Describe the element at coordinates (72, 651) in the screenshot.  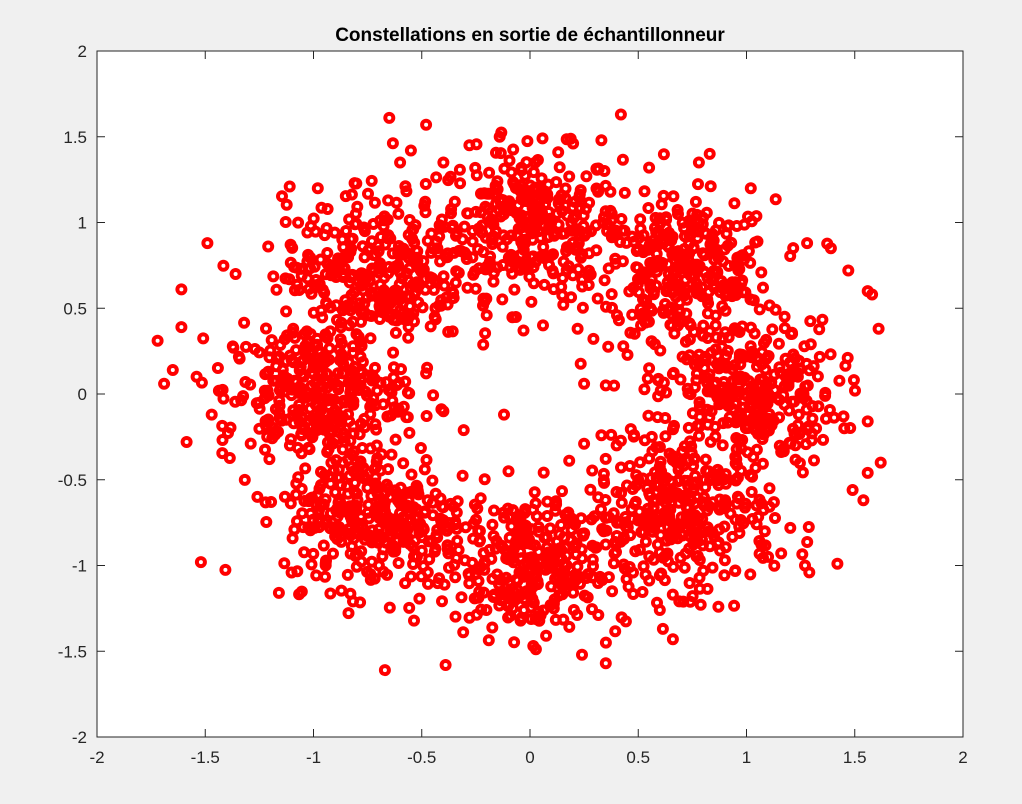
I see `y-tick-label: -1.5` at that location.